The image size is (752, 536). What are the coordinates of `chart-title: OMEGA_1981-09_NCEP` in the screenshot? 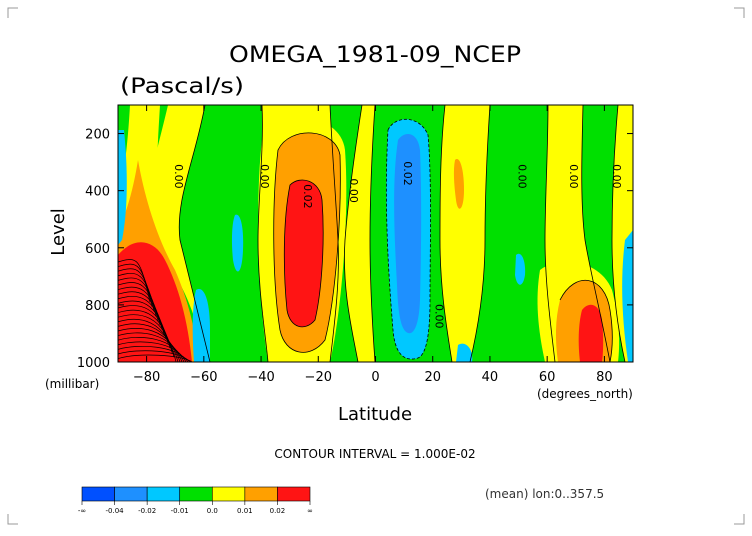 It's located at (375, 55).